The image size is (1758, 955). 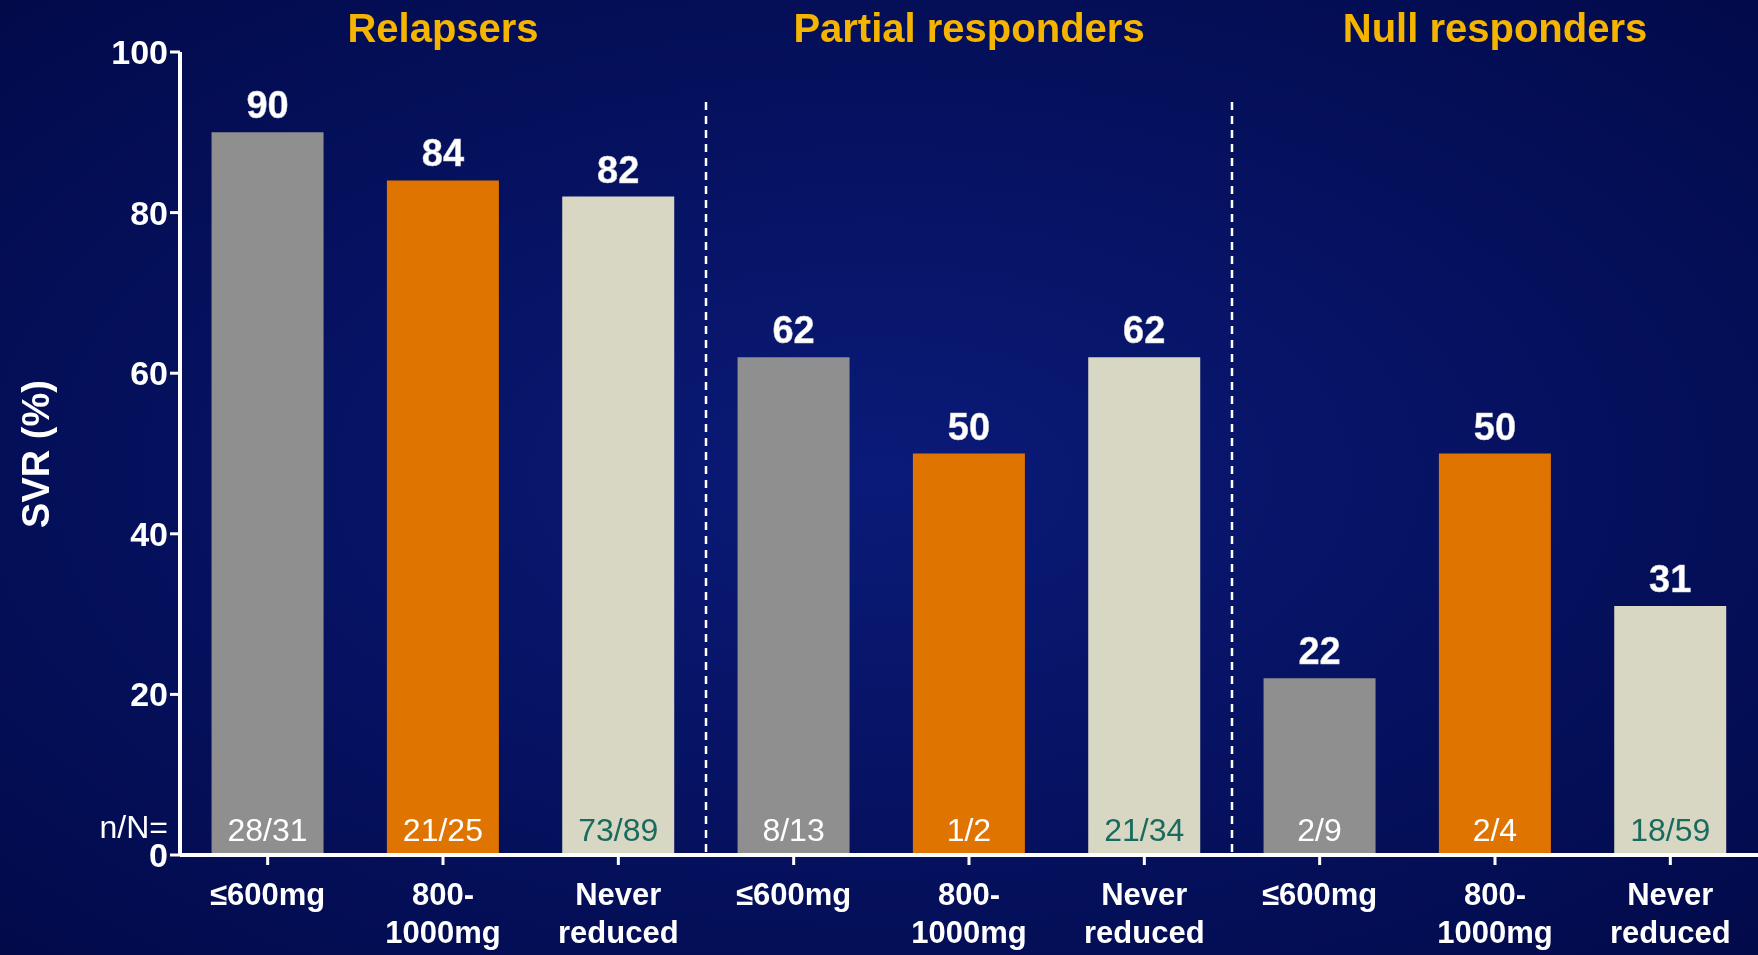 I want to click on annotation: 1/2, so click(x=969, y=830).